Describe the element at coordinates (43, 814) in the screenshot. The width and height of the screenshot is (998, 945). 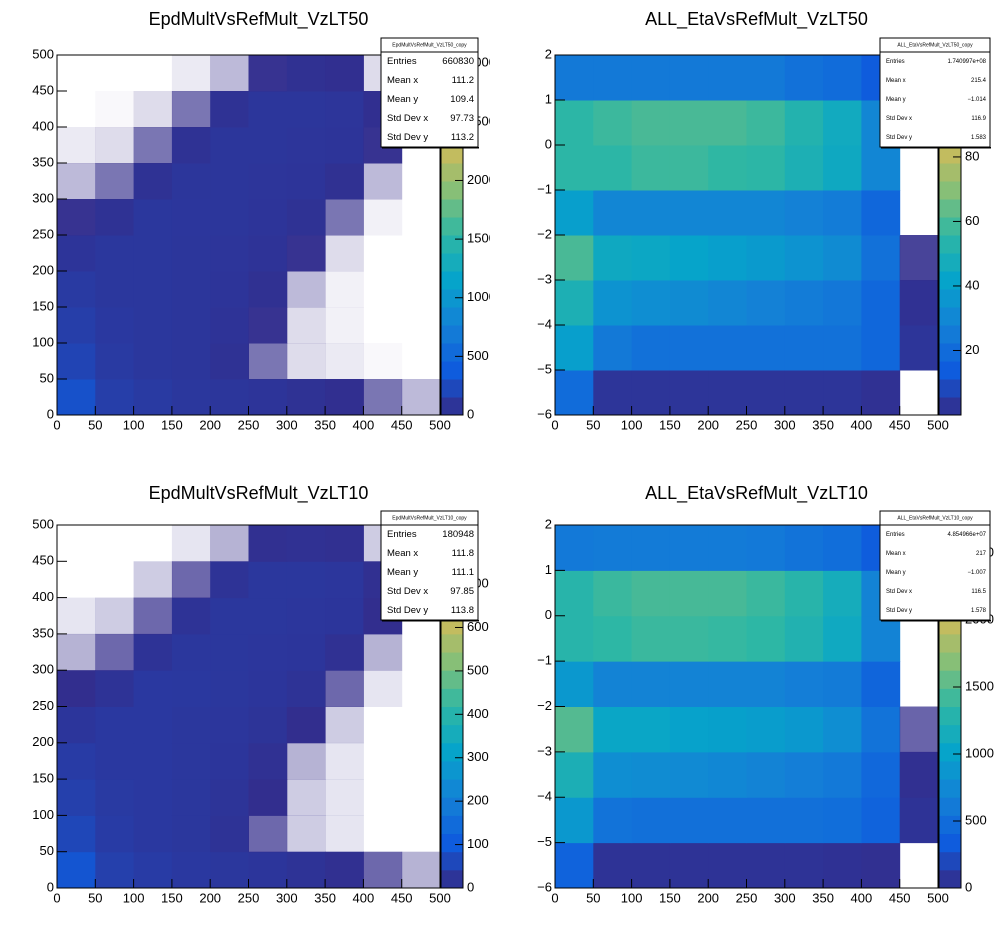
I see `y-tick-label: 100` at that location.